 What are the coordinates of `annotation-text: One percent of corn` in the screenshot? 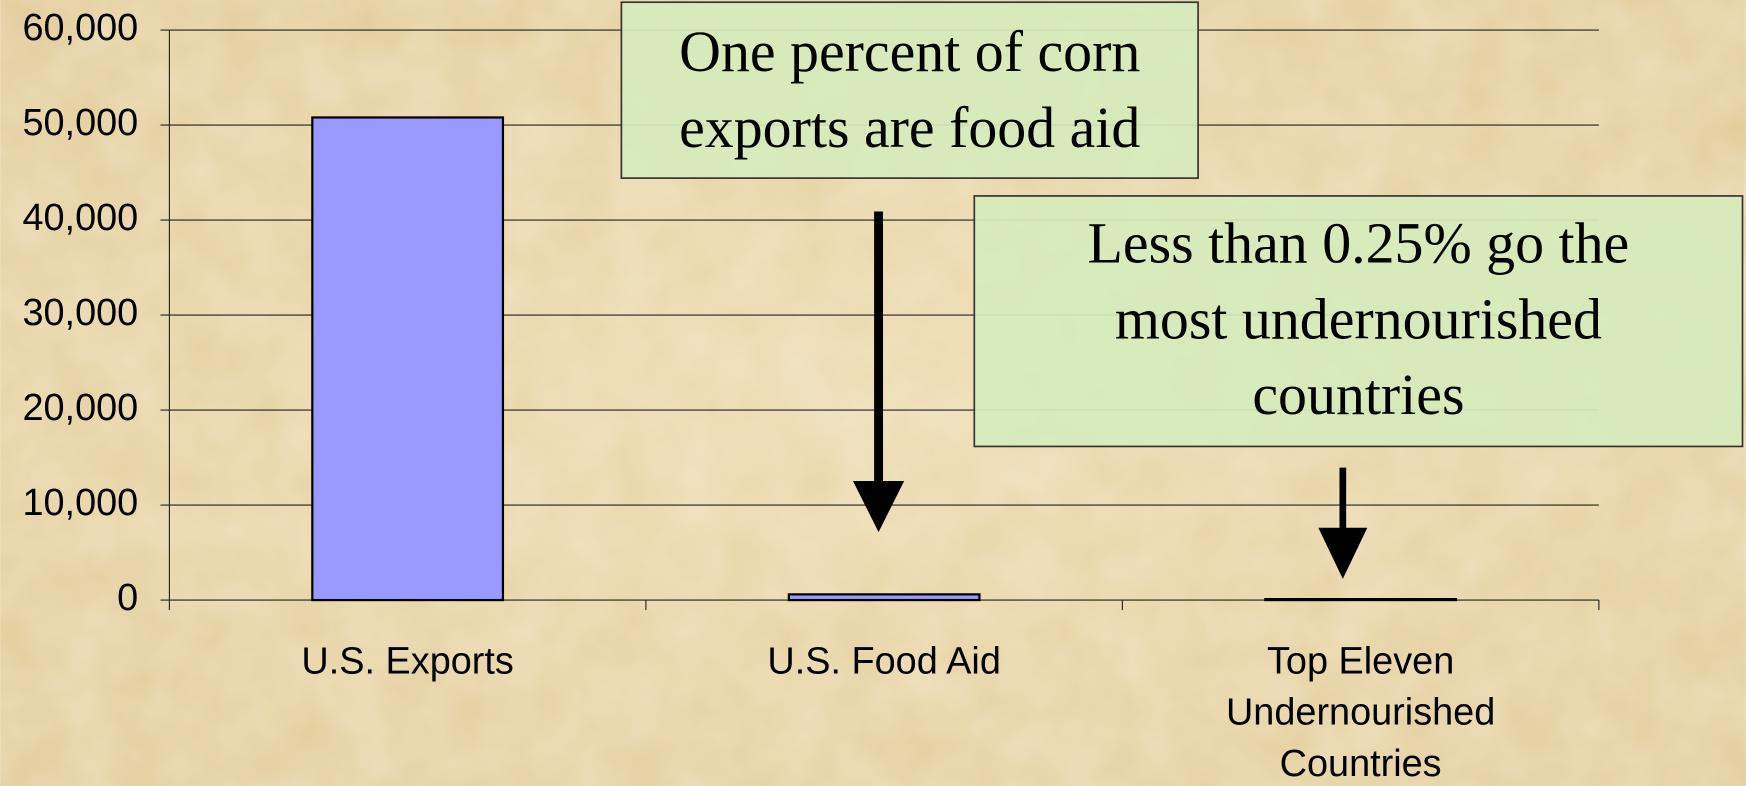 It's located at (909, 51).